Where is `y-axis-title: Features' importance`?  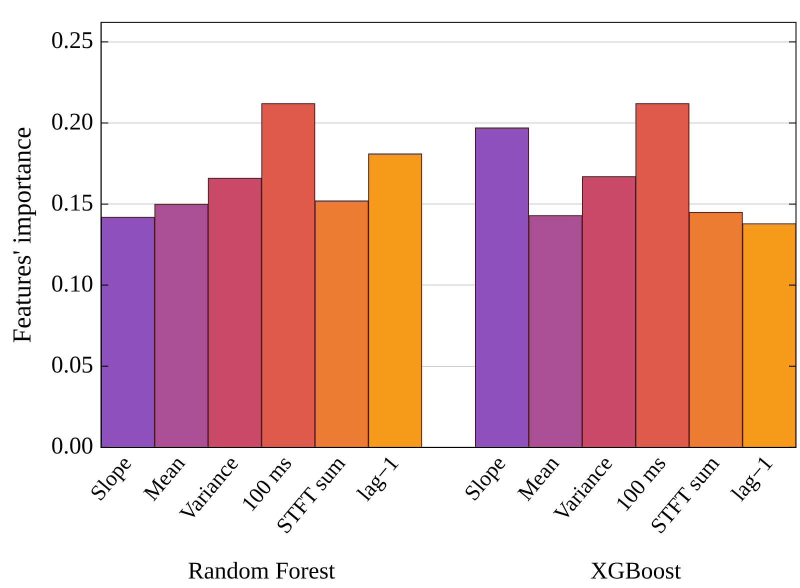 y-axis-title: Features' importance is located at coordinates (21, 235).